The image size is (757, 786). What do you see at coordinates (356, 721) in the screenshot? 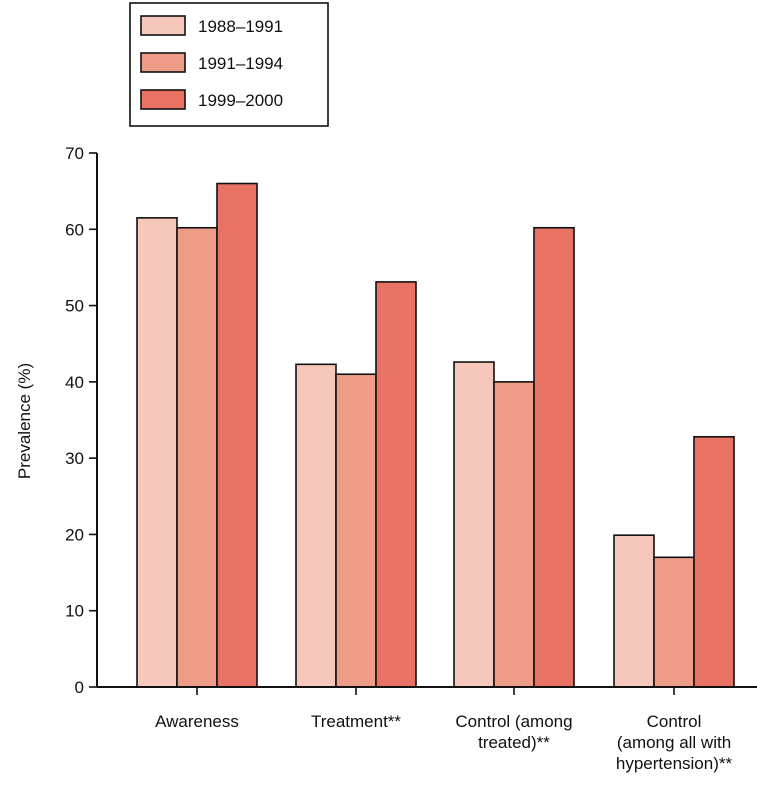
I see `x-tick-label-2: Treatment**` at bounding box center [356, 721].